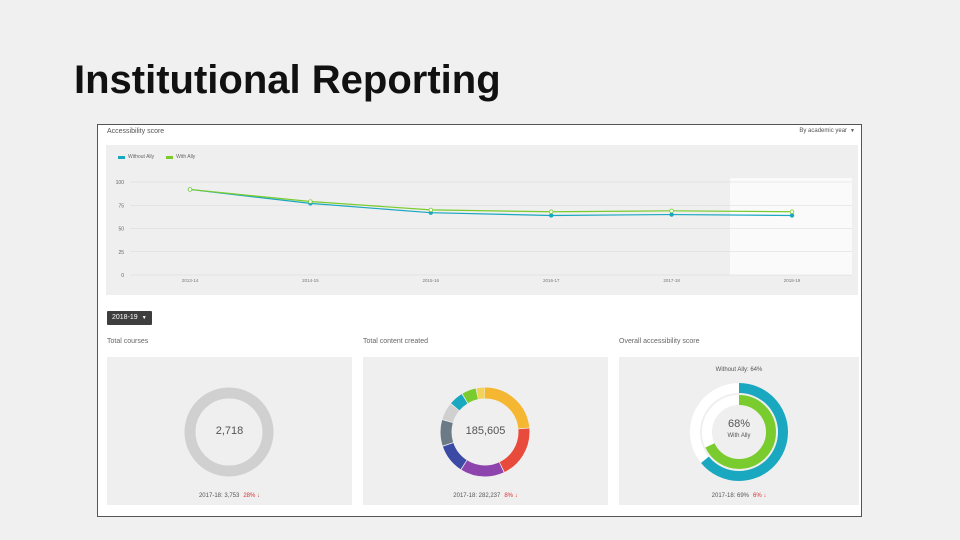 This screenshot has width=960, height=540. I want to click on score-ring-with-ally, so click(739, 432).